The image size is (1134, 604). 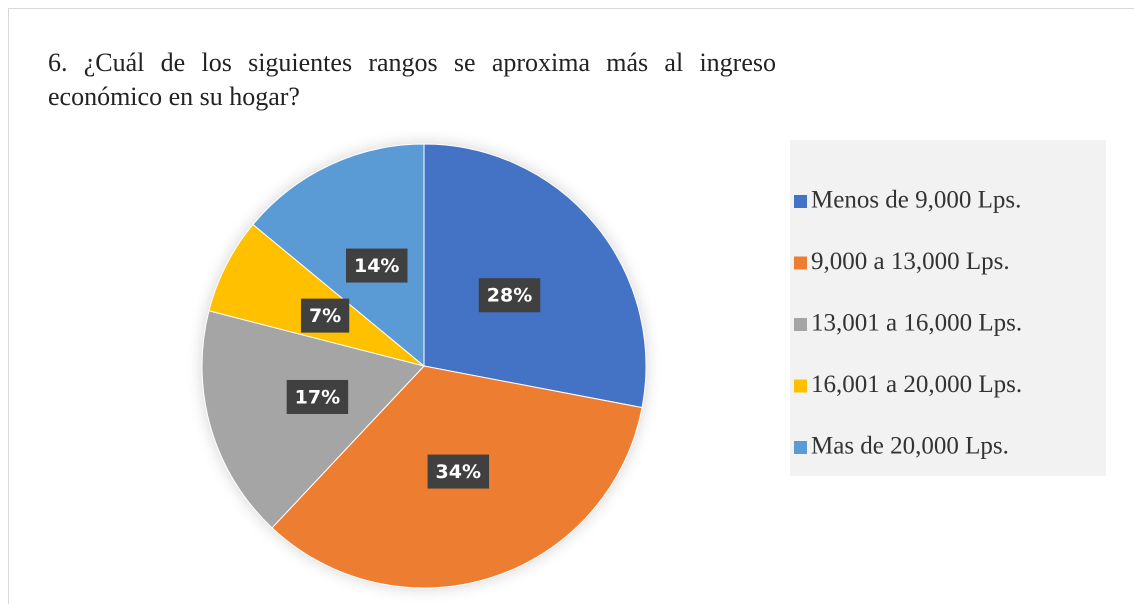 I want to click on legend-label: 9,000 a 13,000 Lps., so click(x=910, y=261).